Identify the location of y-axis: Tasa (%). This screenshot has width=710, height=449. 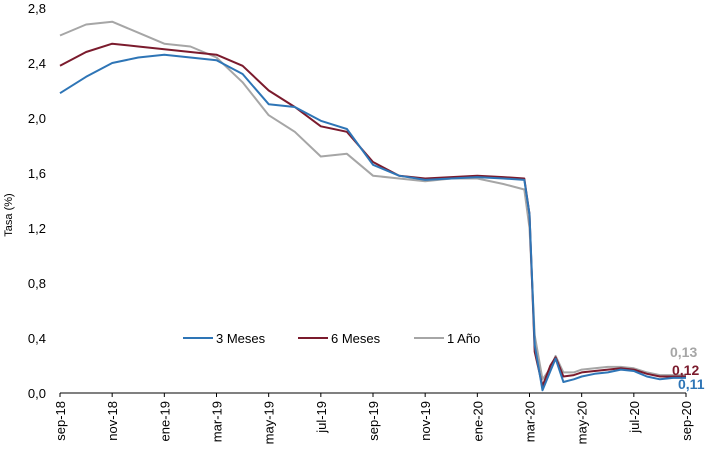
(9, 214).